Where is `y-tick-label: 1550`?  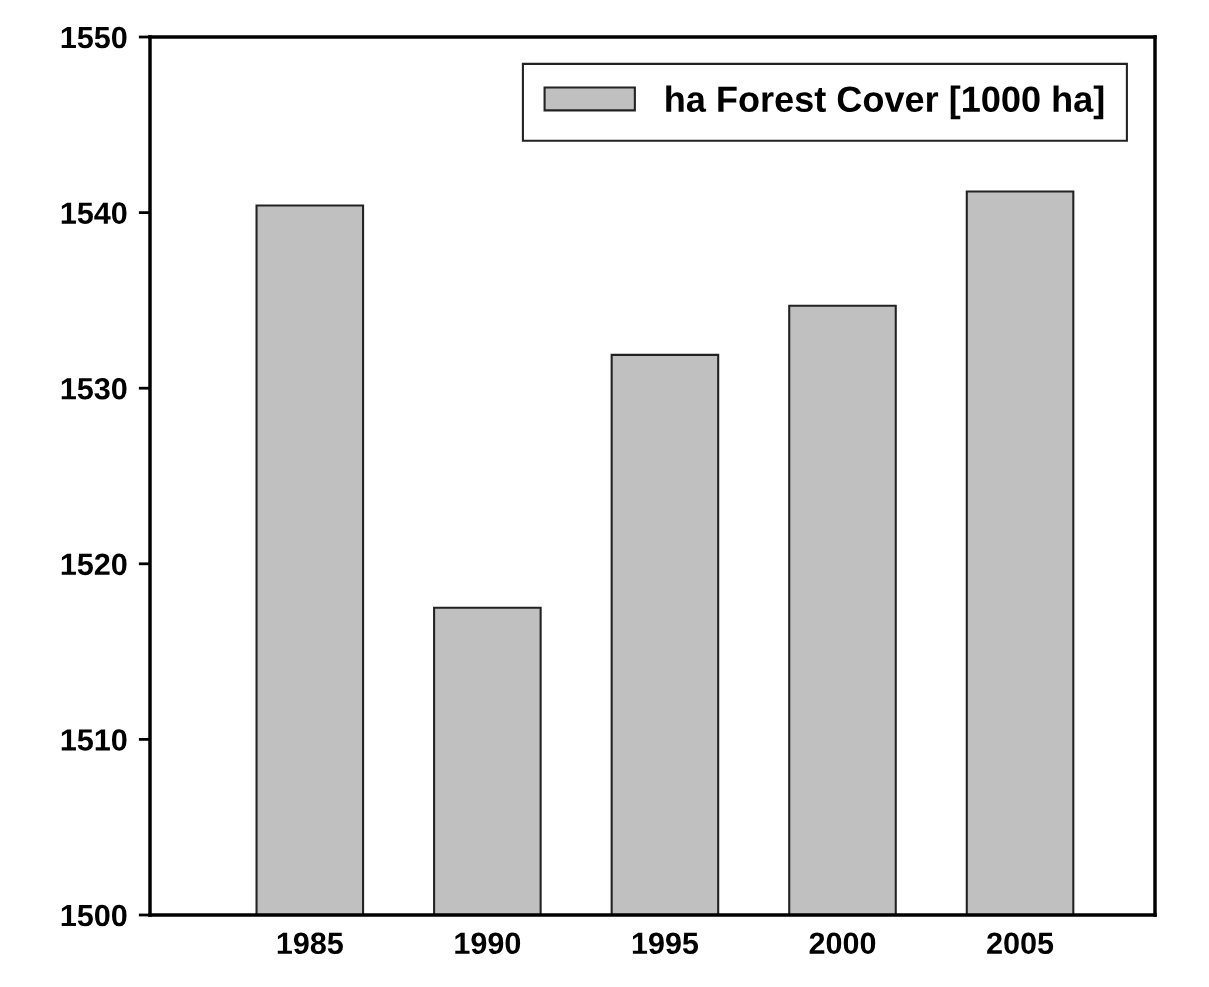 y-tick-label: 1550 is located at coordinates (94, 37).